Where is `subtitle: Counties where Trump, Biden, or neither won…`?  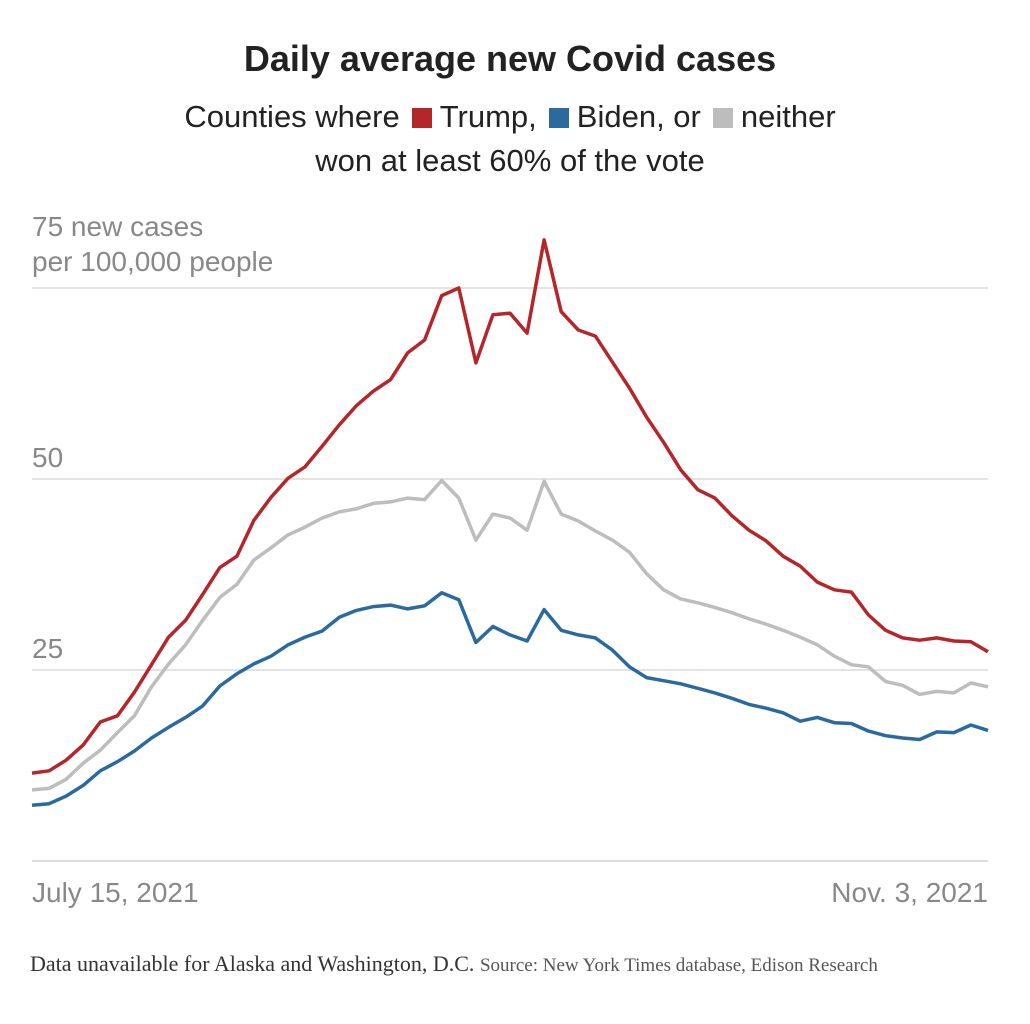
subtitle: Counties where Trump, Biden, or neither won… is located at coordinates (510, 139).